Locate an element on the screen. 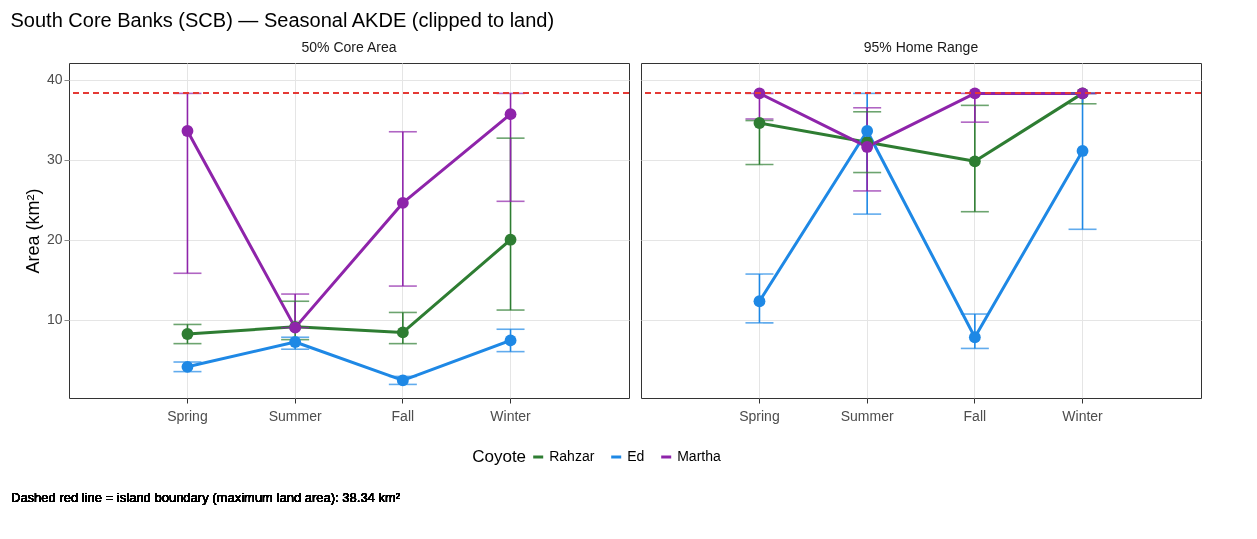 Image resolution: width=1257 pixels, height=539 pixels. y-tick-label: 30 is located at coordinates (54, 159).